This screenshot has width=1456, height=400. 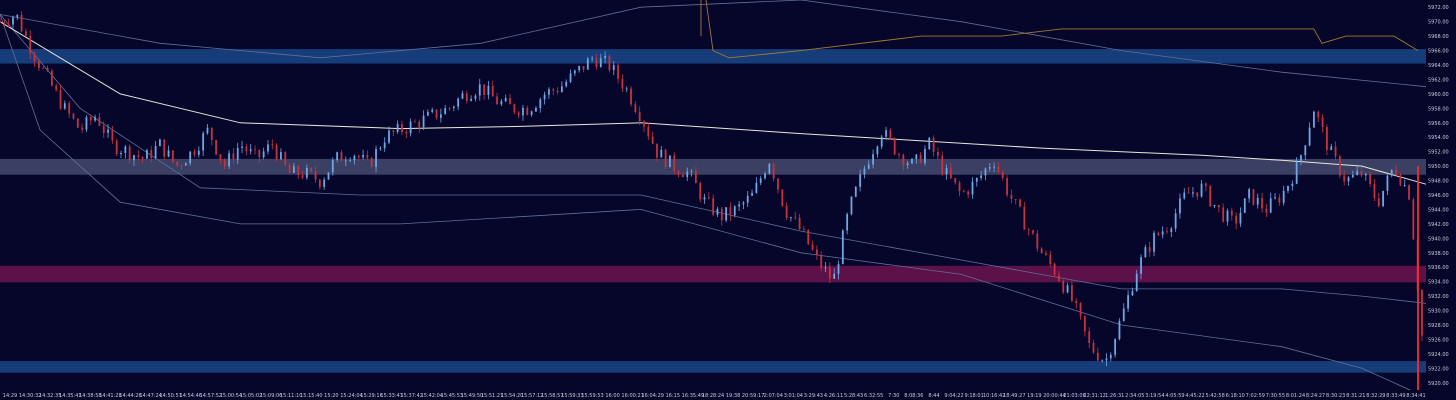 I want to click on y-tick-label: 5940.00, so click(x=1438, y=239).